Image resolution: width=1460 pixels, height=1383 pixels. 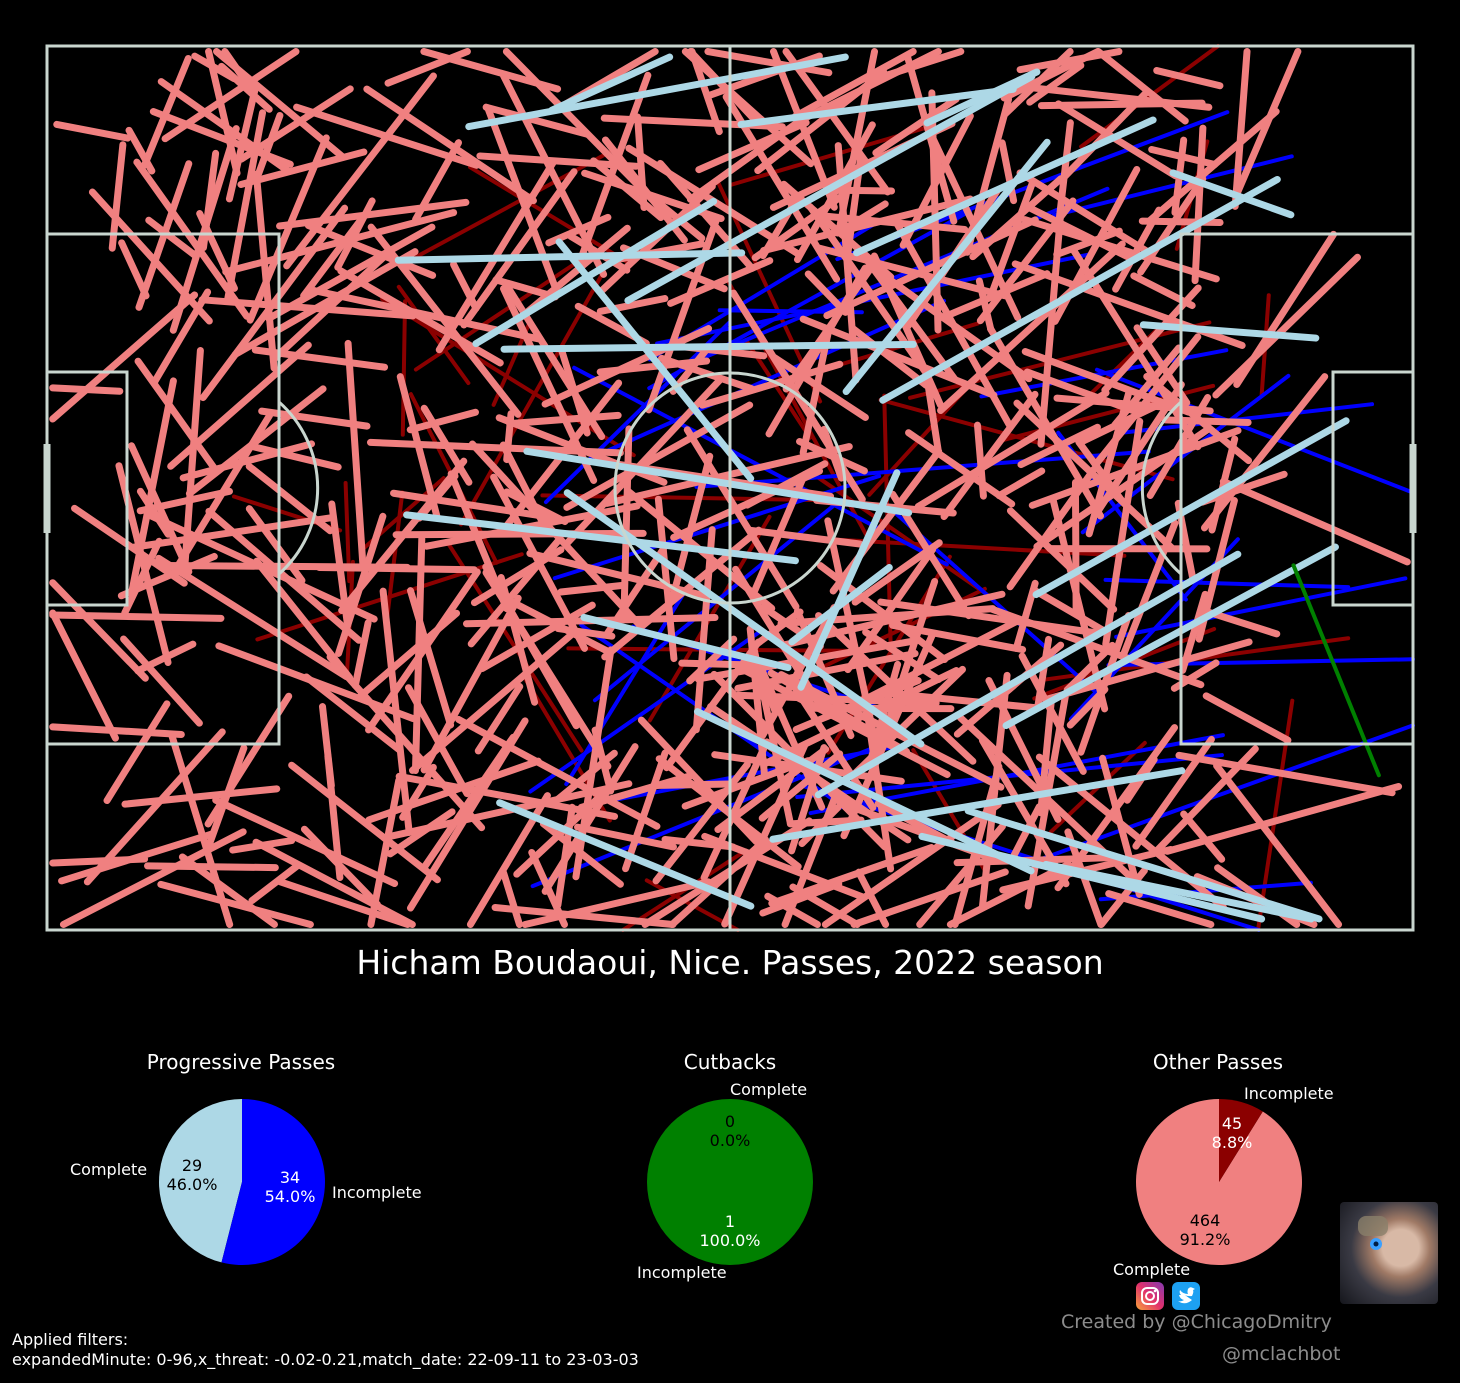 I want to click on pie3-label-complete: Complete, so click(x=1152, y=1269).